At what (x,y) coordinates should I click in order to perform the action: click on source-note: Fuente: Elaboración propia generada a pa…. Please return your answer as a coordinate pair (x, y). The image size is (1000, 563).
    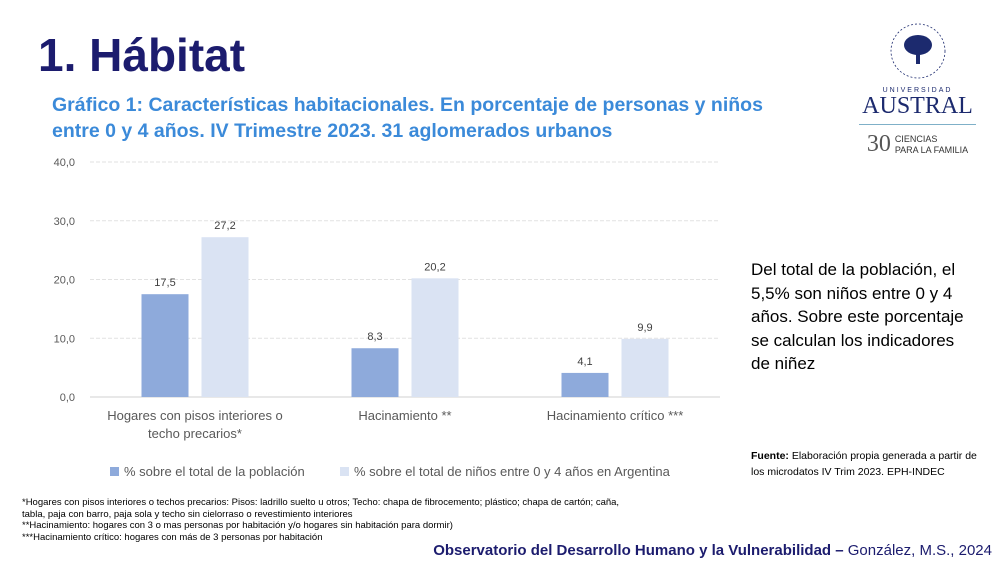
    Looking at the image, I should click on (871, 464).